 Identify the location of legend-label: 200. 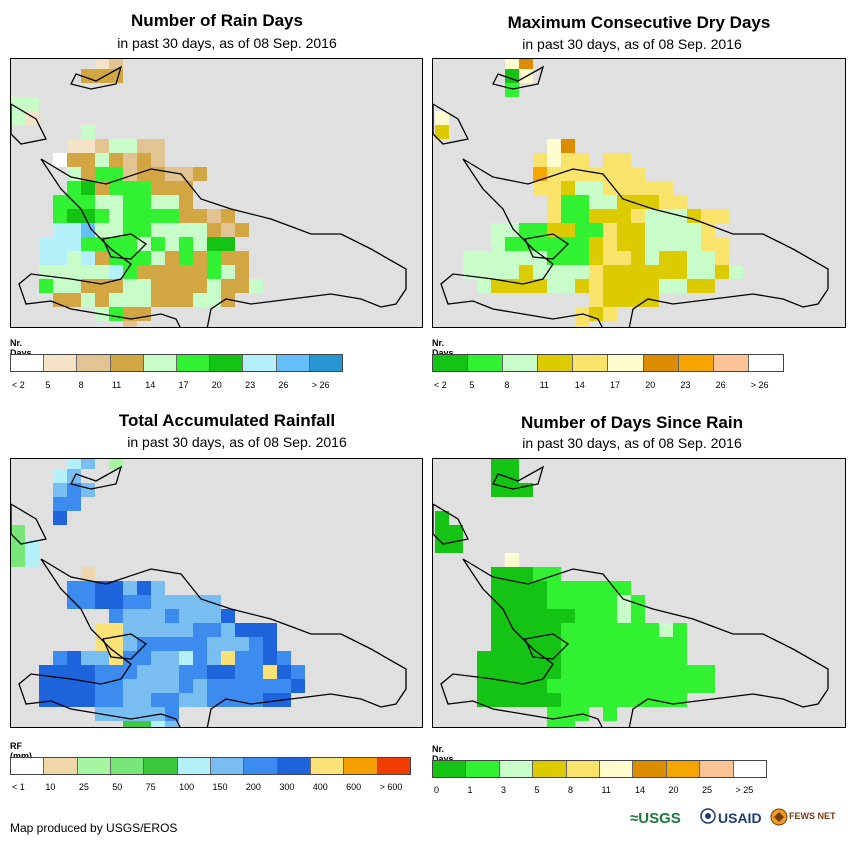
(253, 787).